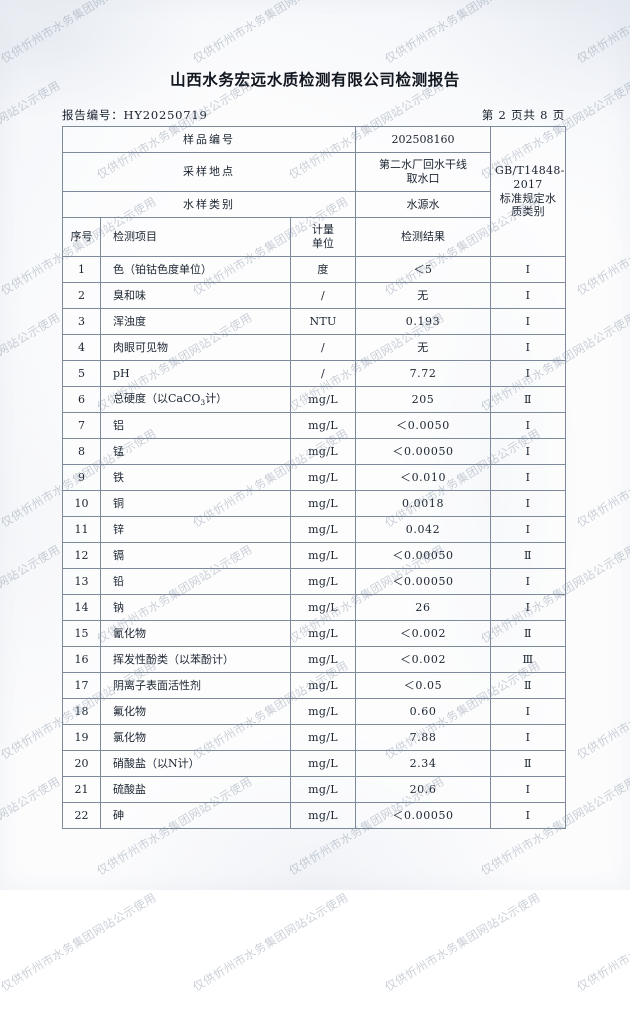 The image size is (630, 1030). Describe the element at coordinates (323, 269) in the screenshot. I see `cell-unit: 度` at that location.